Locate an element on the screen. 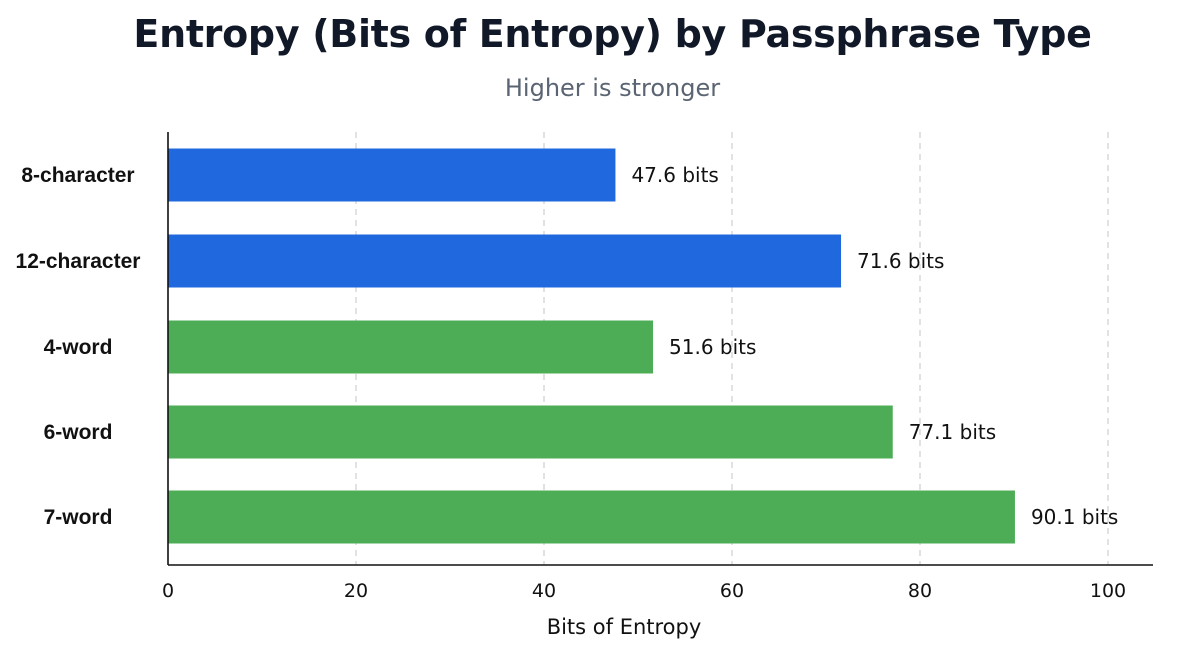 The height and width of the screenshot is (658, 1200). x-tick-label: 0 is located at coordinates (168, 591).